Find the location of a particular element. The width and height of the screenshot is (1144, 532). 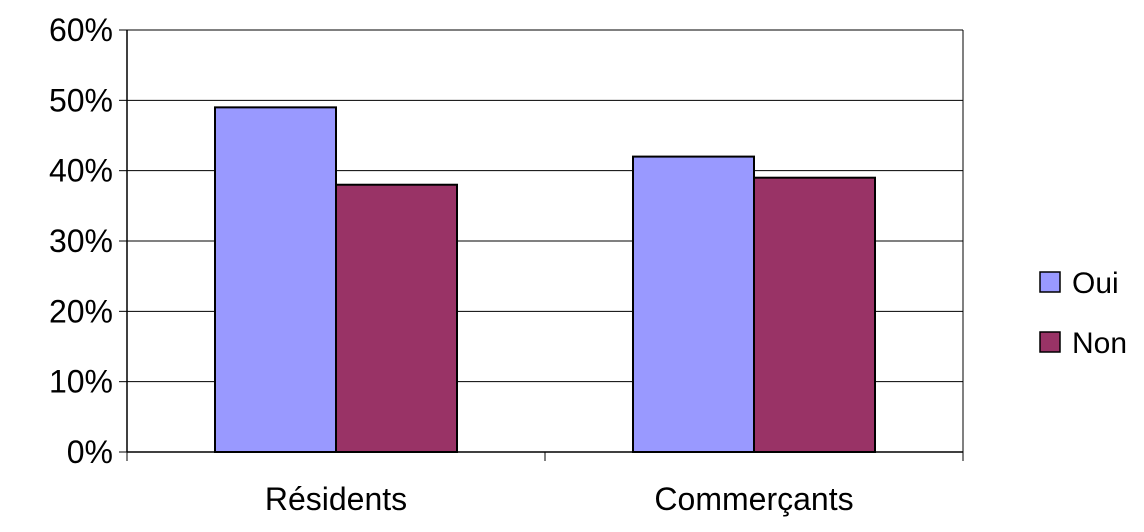

legend-label-oui: Oui is located at coordinates (1095, 283).